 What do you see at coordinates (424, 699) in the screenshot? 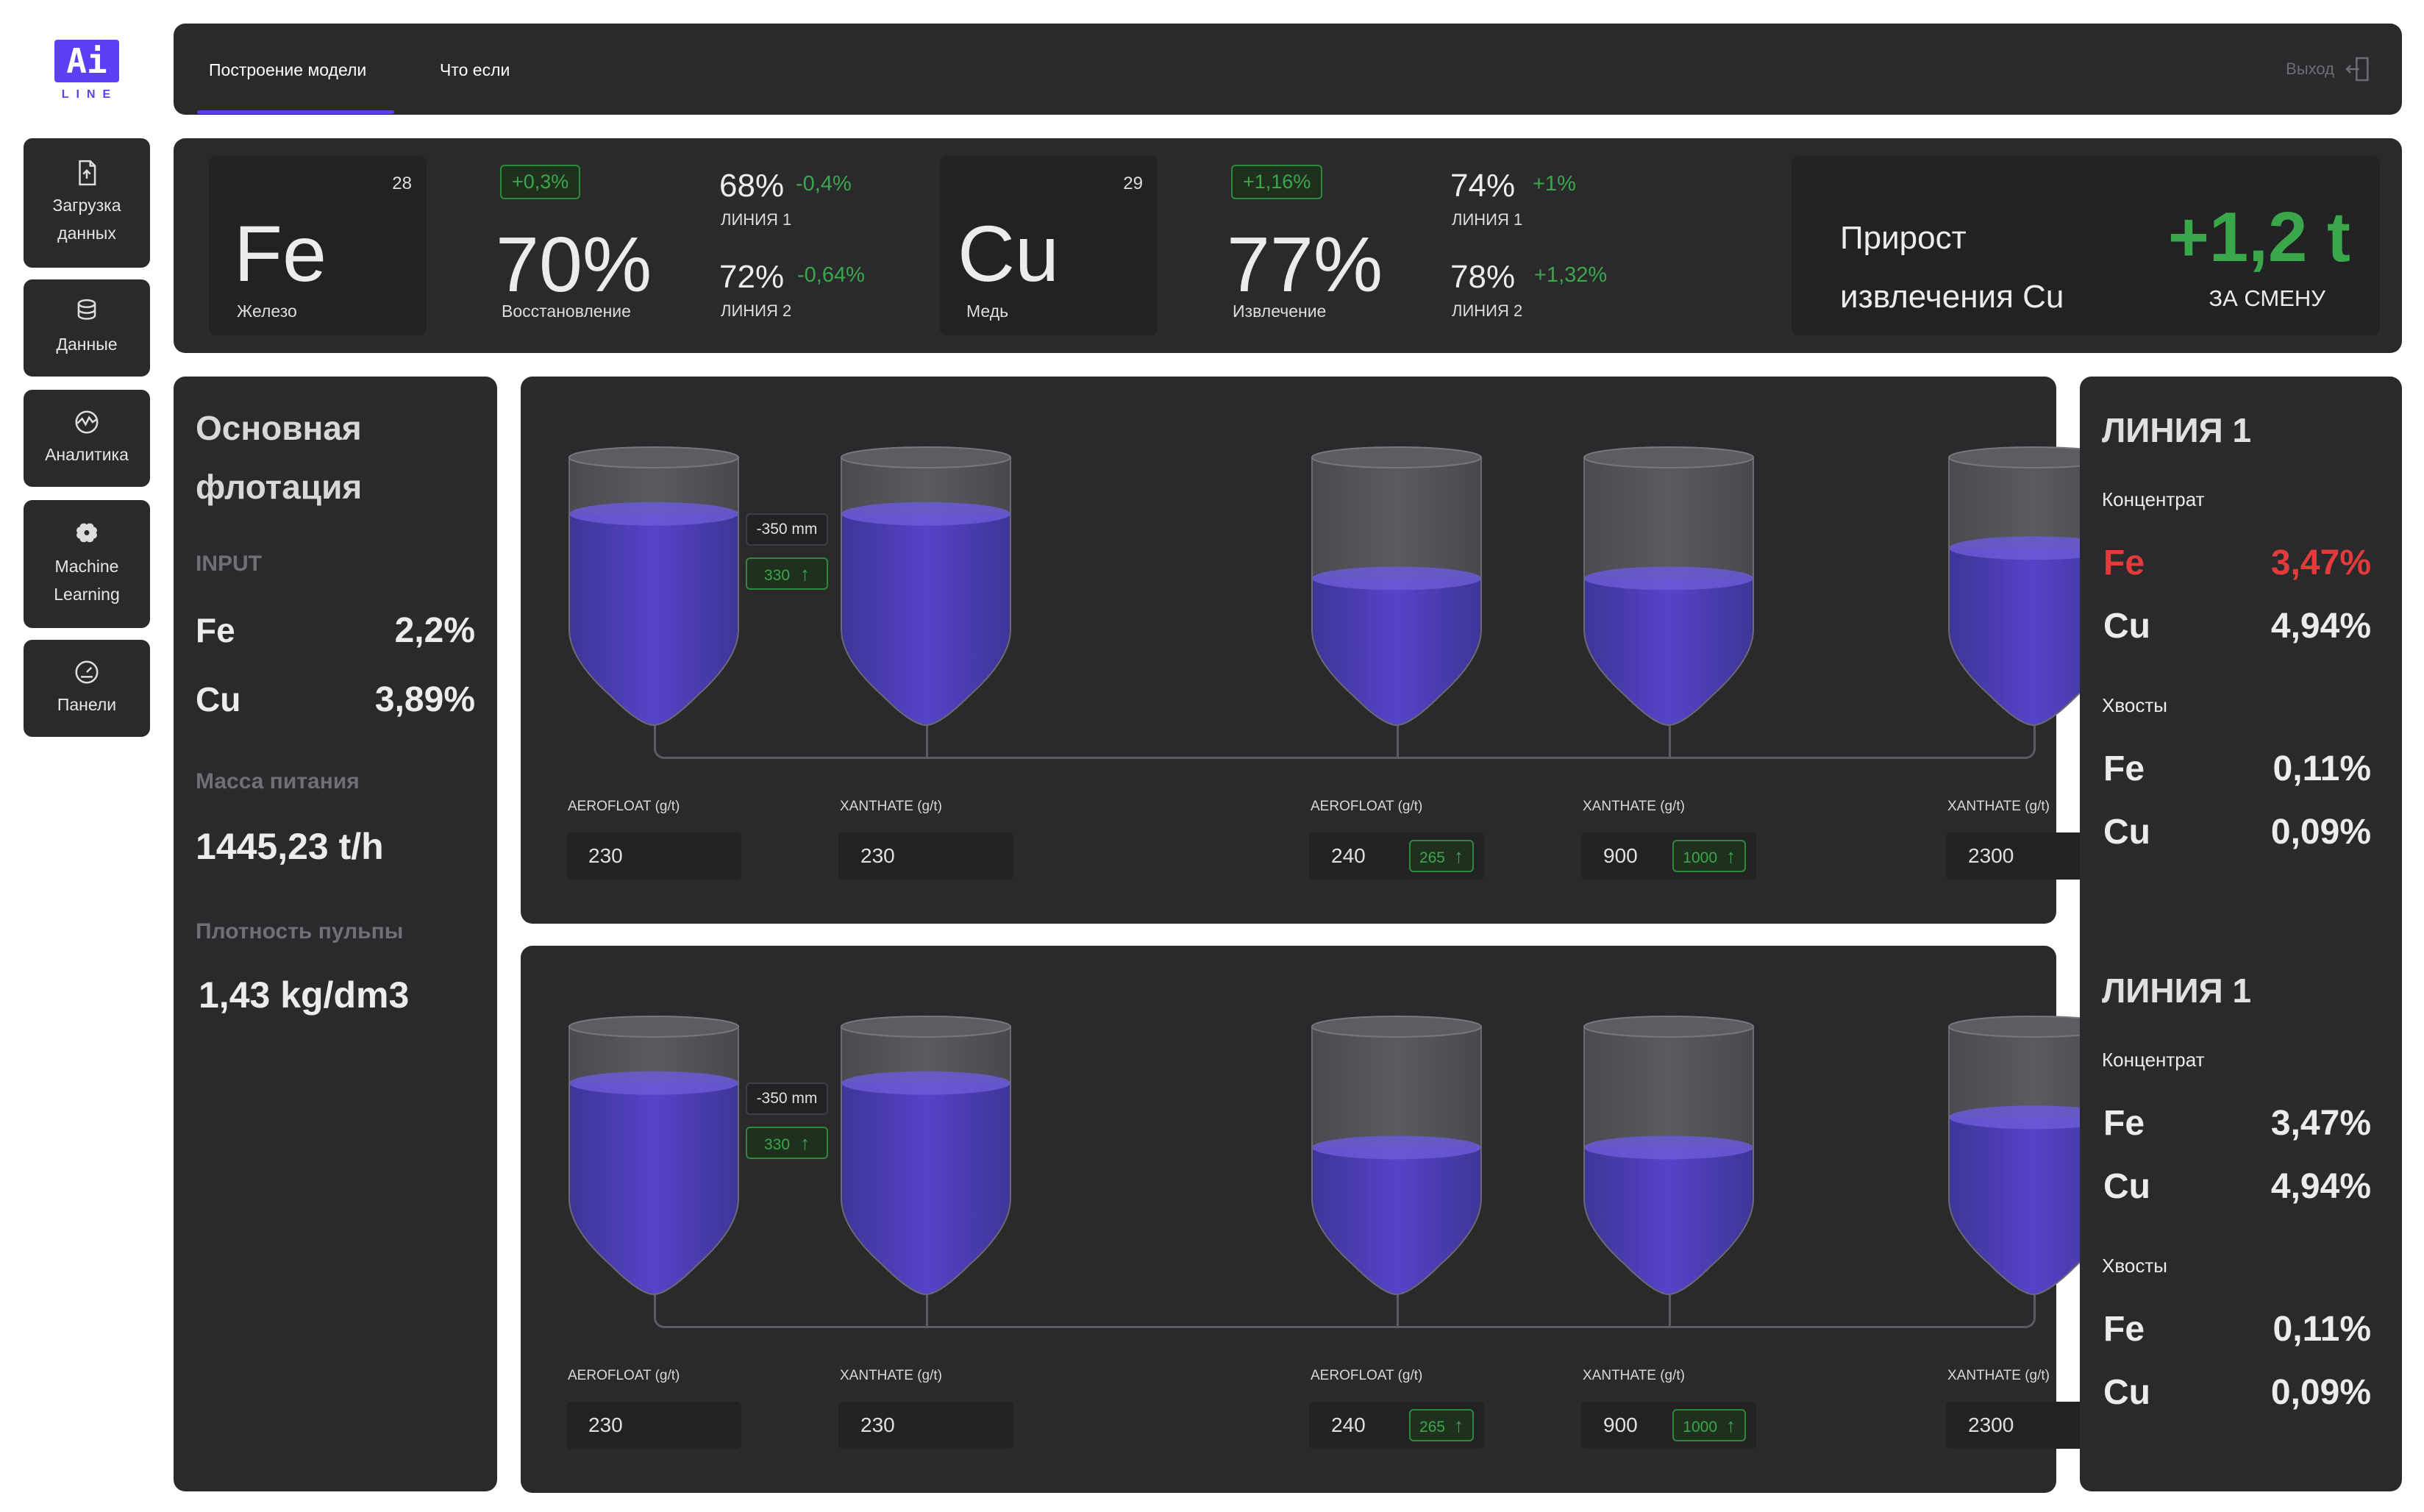
I see `input-cu-value: 3,89%` at bounding box center [424, 699].